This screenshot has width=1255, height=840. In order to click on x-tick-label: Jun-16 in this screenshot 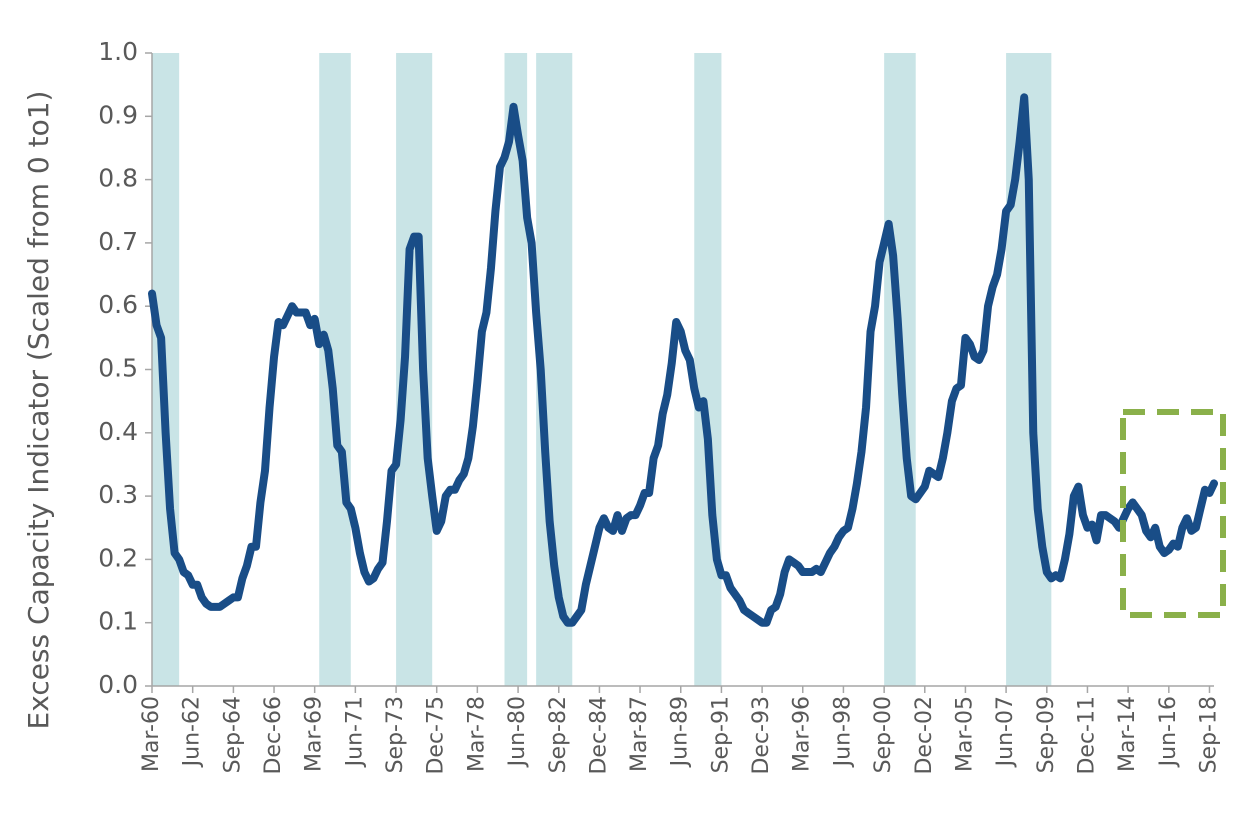, I will do `click(1168, 732)`.